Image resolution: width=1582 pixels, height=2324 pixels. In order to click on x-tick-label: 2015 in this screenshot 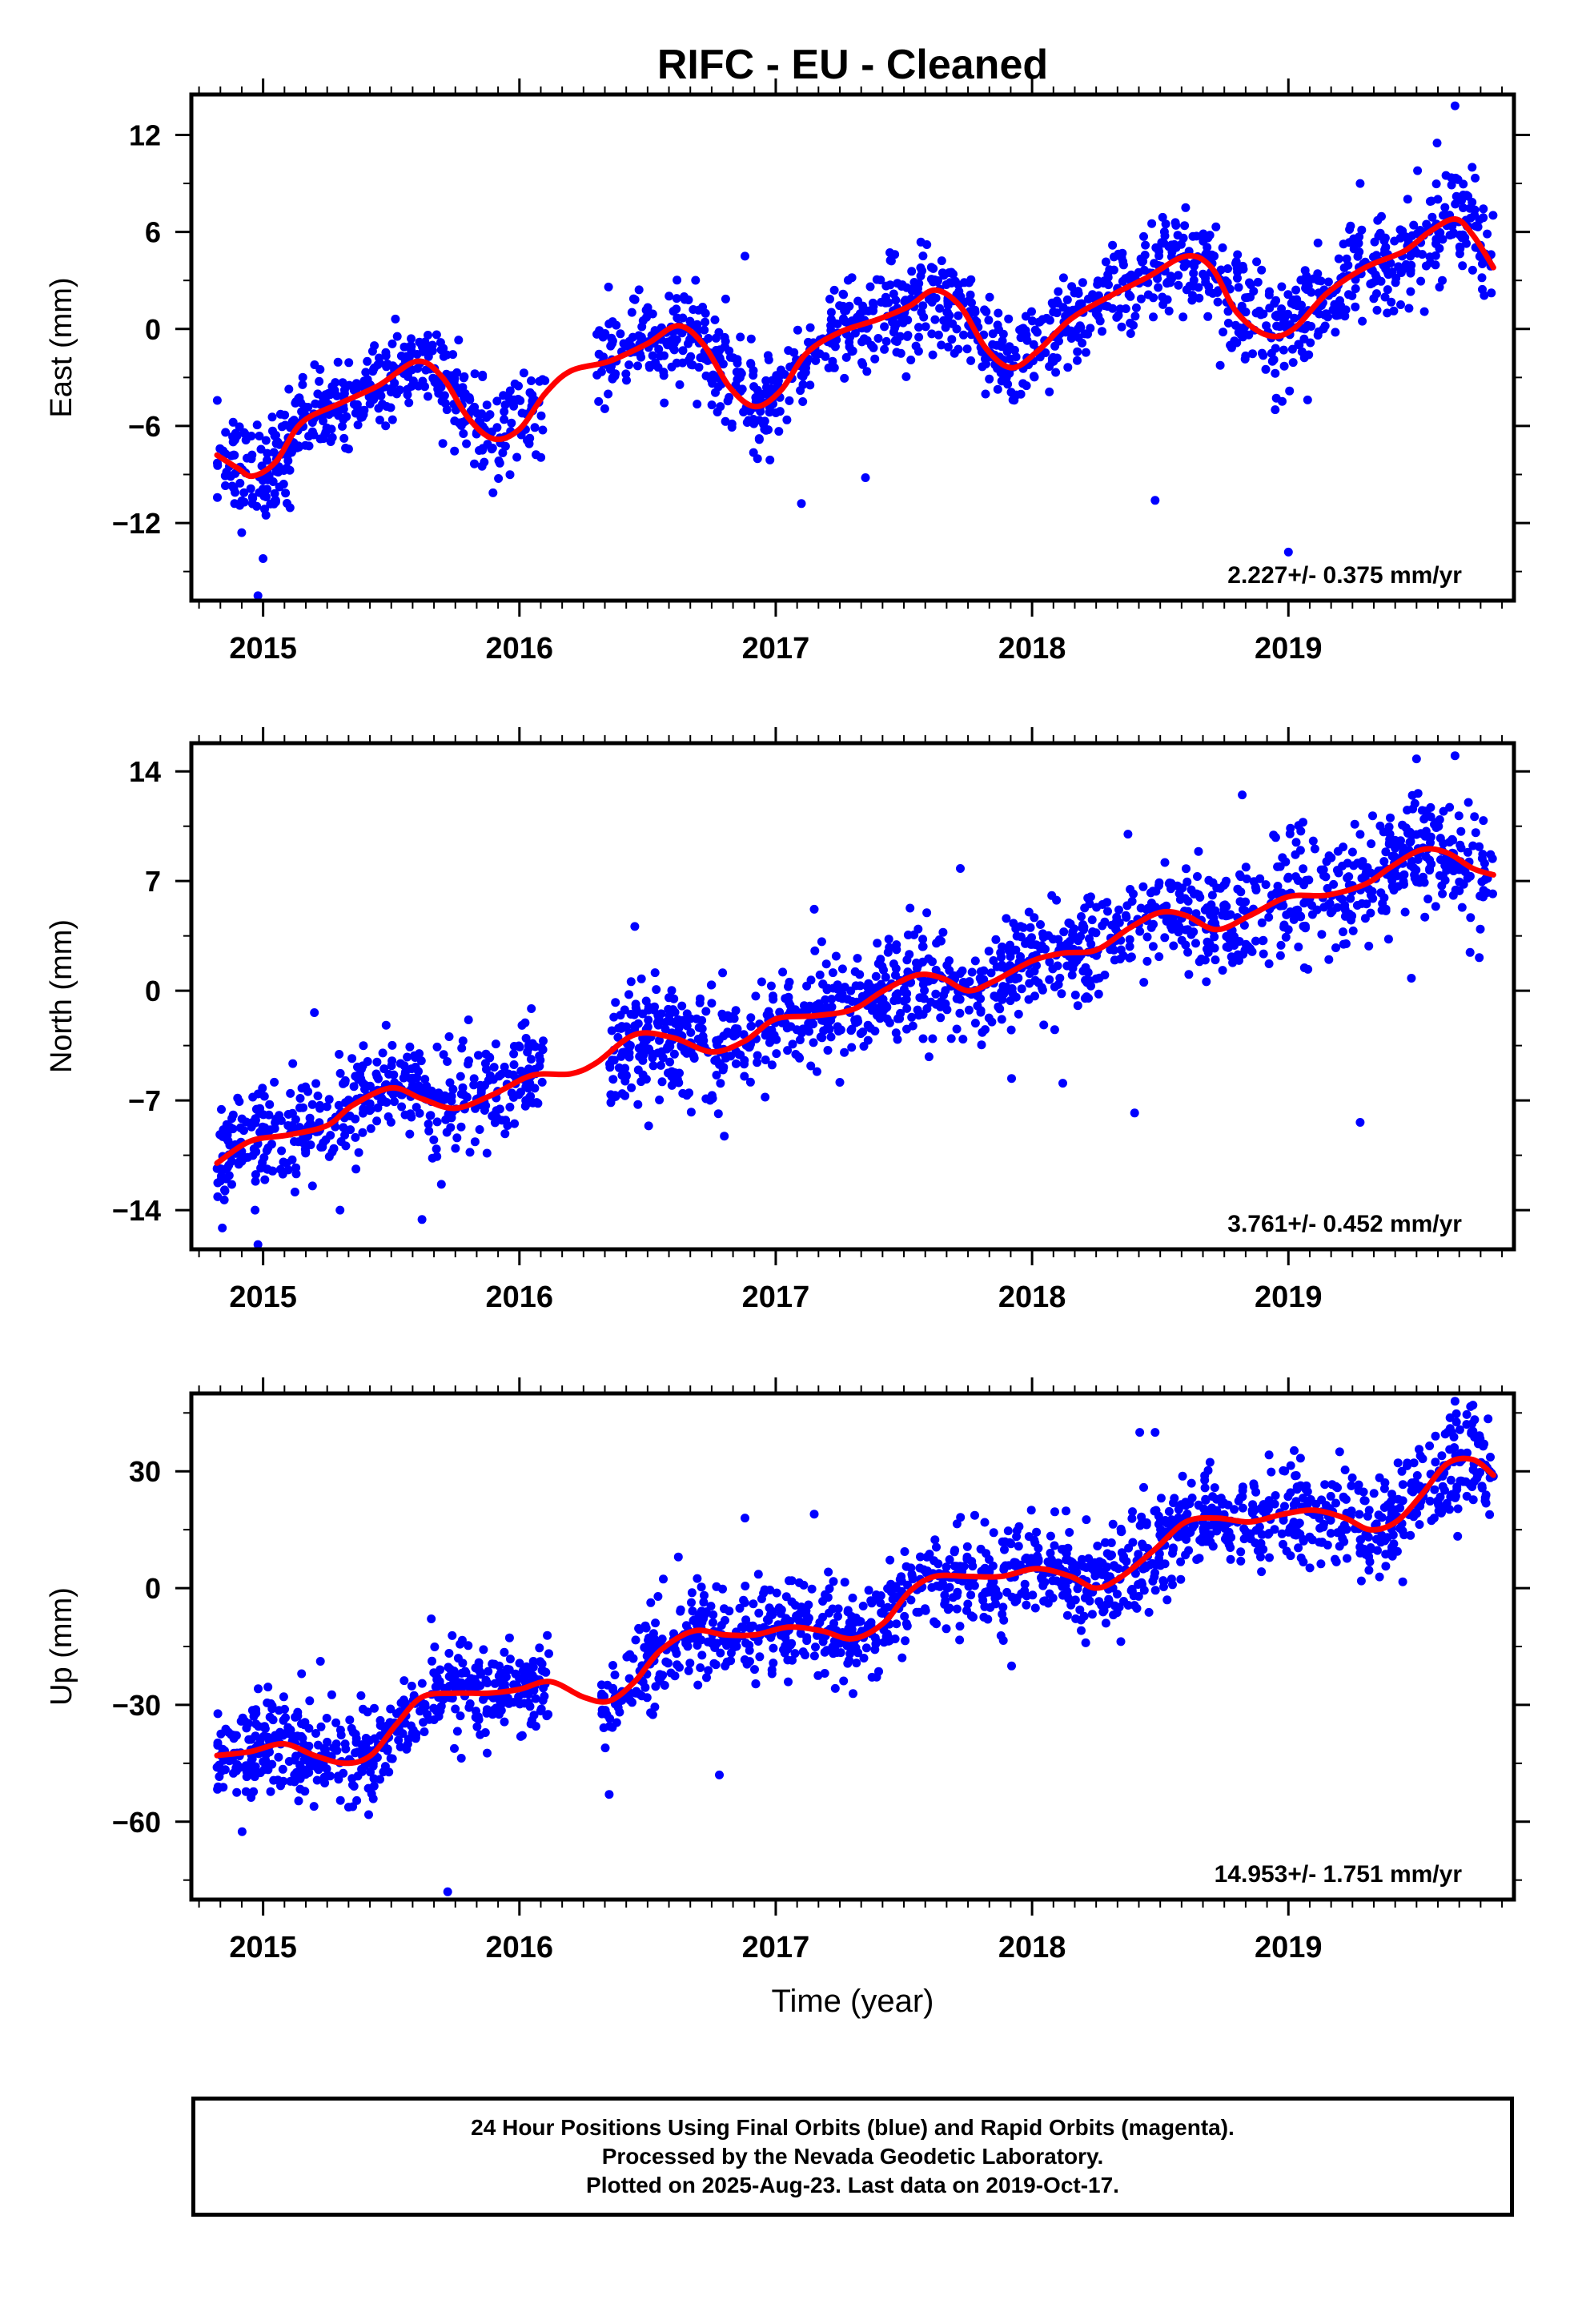, I will do `click(263, 648)`.